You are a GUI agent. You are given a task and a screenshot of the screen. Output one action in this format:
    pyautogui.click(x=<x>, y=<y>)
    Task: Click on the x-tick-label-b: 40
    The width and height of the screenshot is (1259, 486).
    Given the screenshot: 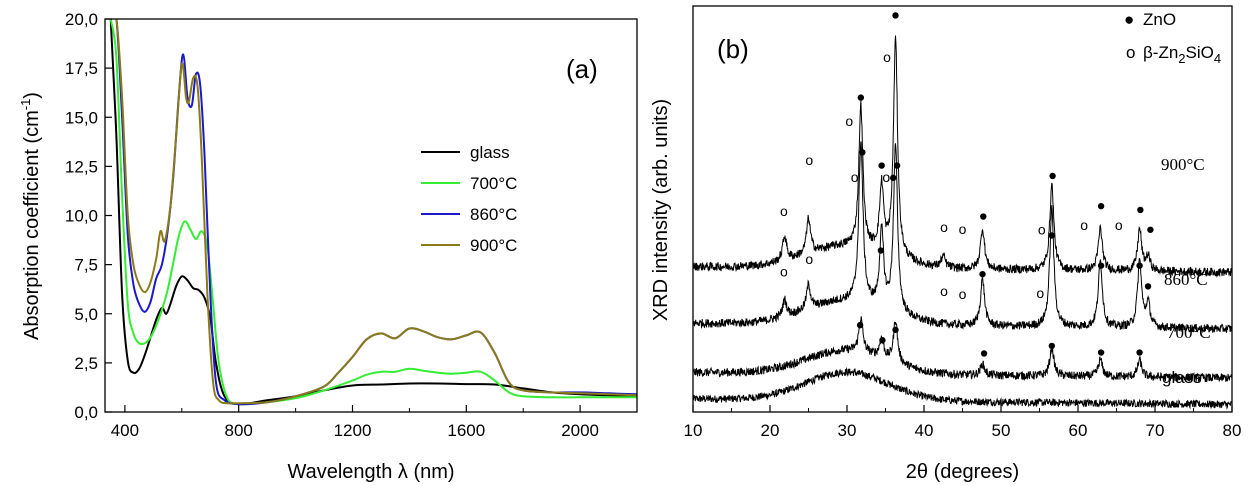 What is the action you would take?
    pyautogui.click(x=924, y=430)
    